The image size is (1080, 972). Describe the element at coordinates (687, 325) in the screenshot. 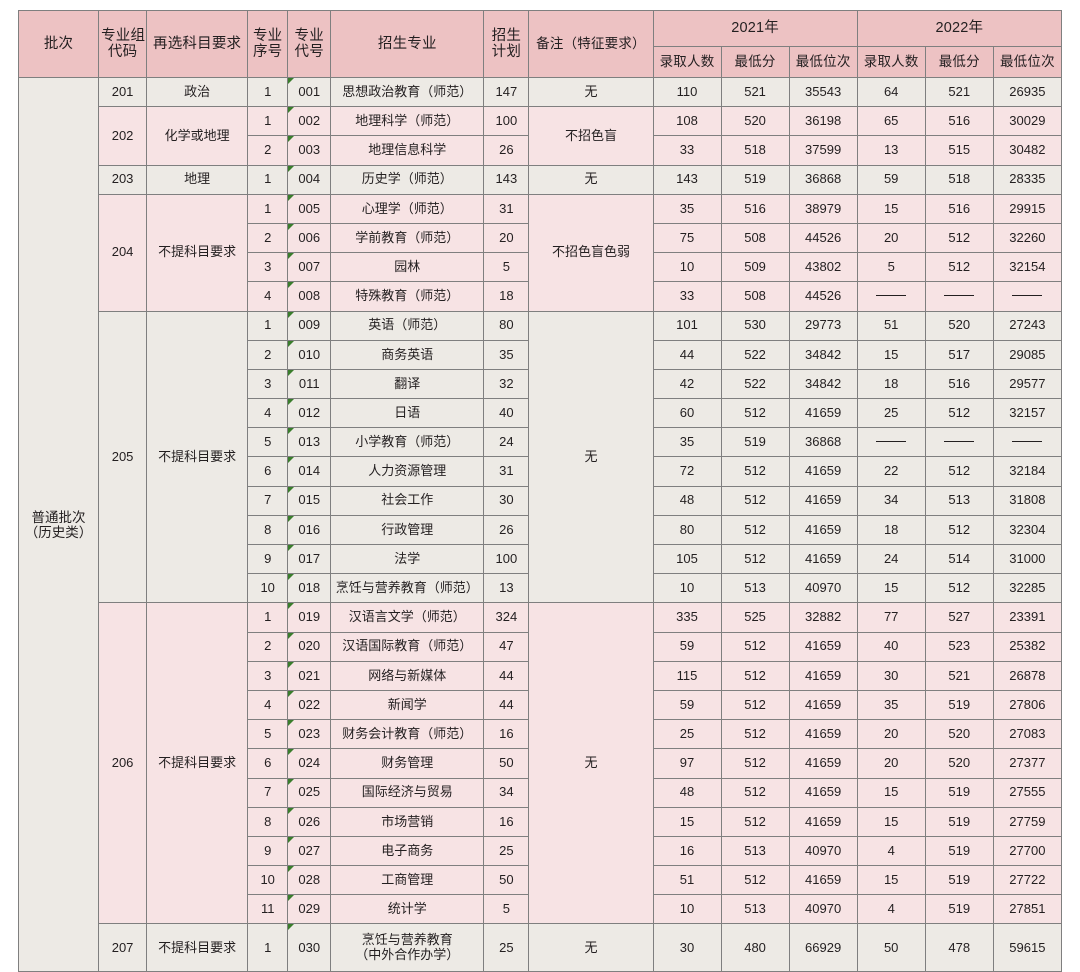

I see `y2021-admitted-cell: 101` at that location.